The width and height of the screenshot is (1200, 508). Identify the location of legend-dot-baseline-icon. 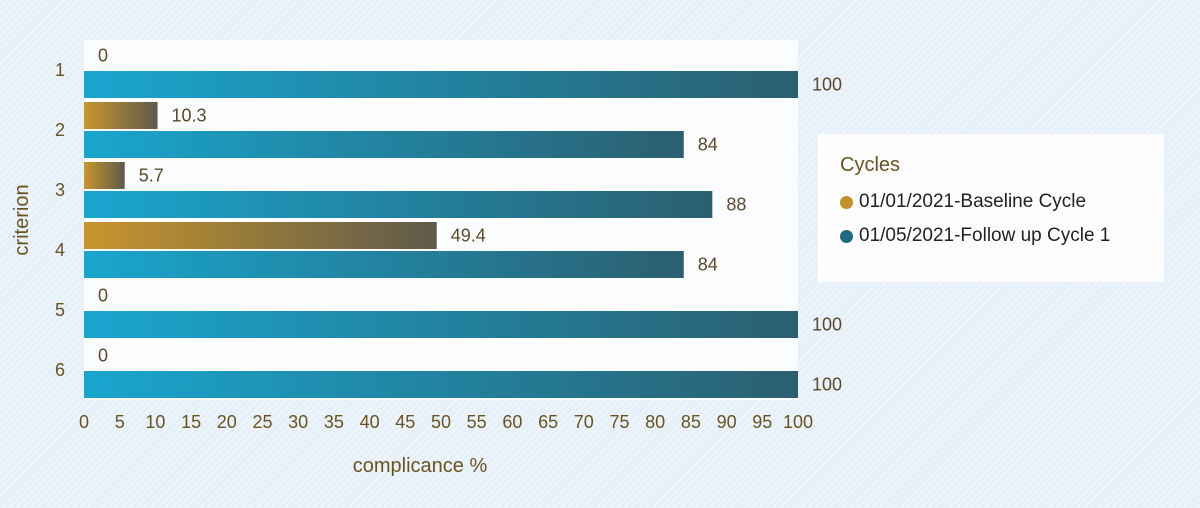
(846, 202).